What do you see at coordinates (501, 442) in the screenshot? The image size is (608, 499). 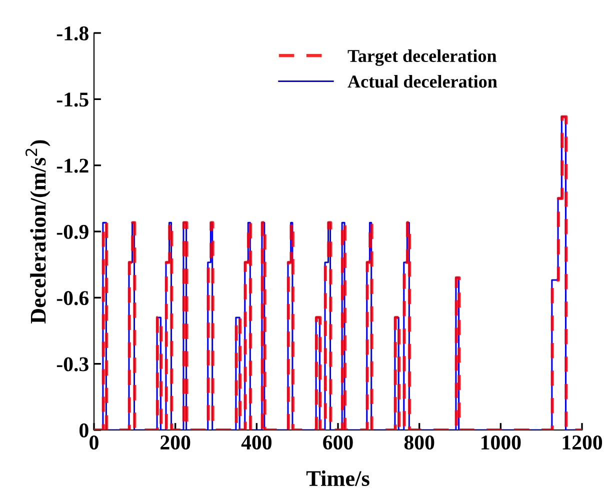 I see `x-tick-label: 1000` at bounding box center [501, 442].